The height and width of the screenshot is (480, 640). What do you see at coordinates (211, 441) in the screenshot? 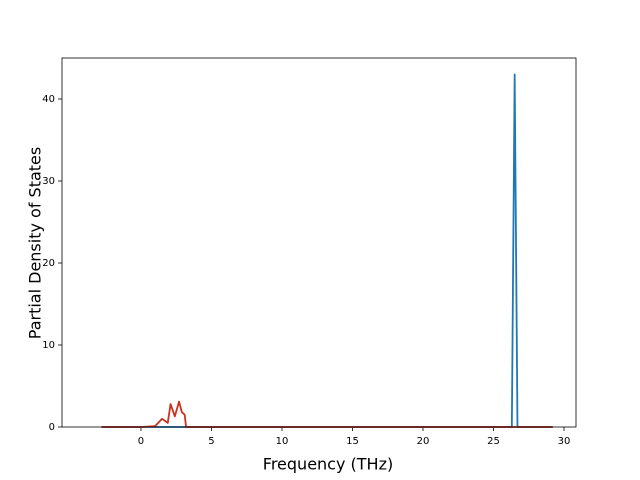
I see `x-tick-label: 5` at bounding box center [211, 441].